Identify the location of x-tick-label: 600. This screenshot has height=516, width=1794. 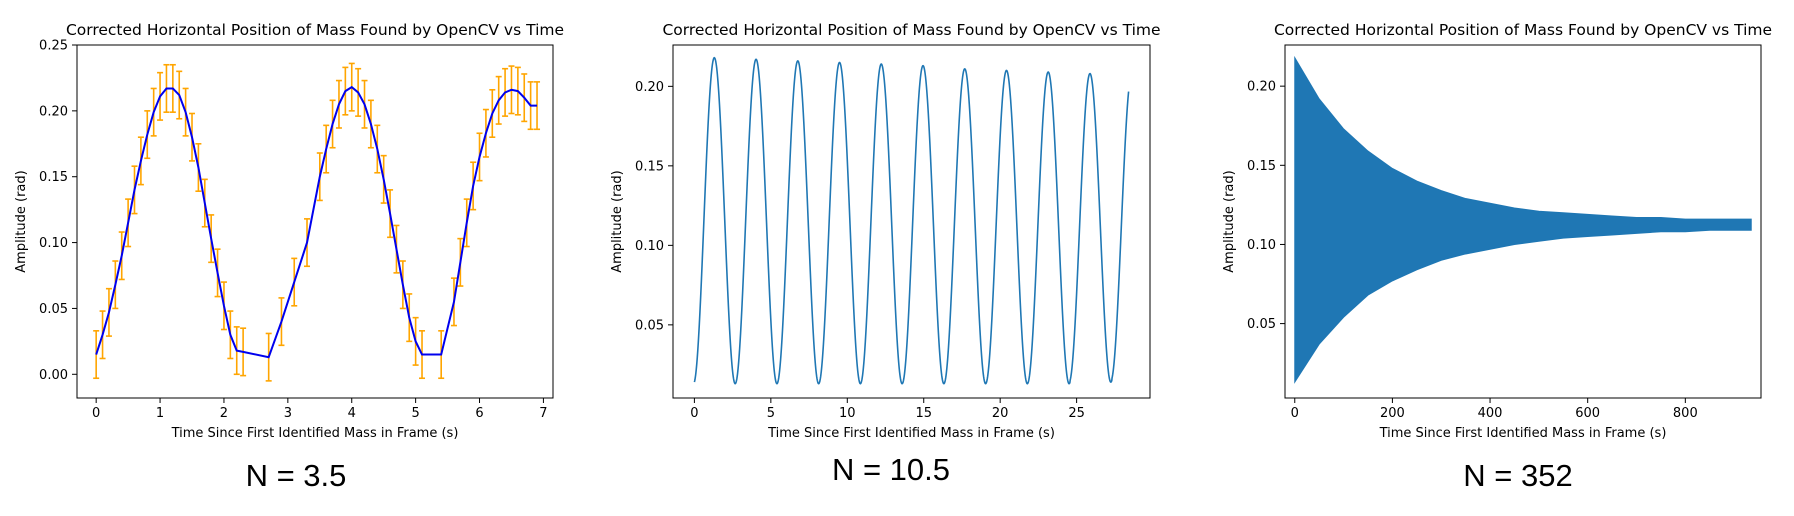
(1587, 413).